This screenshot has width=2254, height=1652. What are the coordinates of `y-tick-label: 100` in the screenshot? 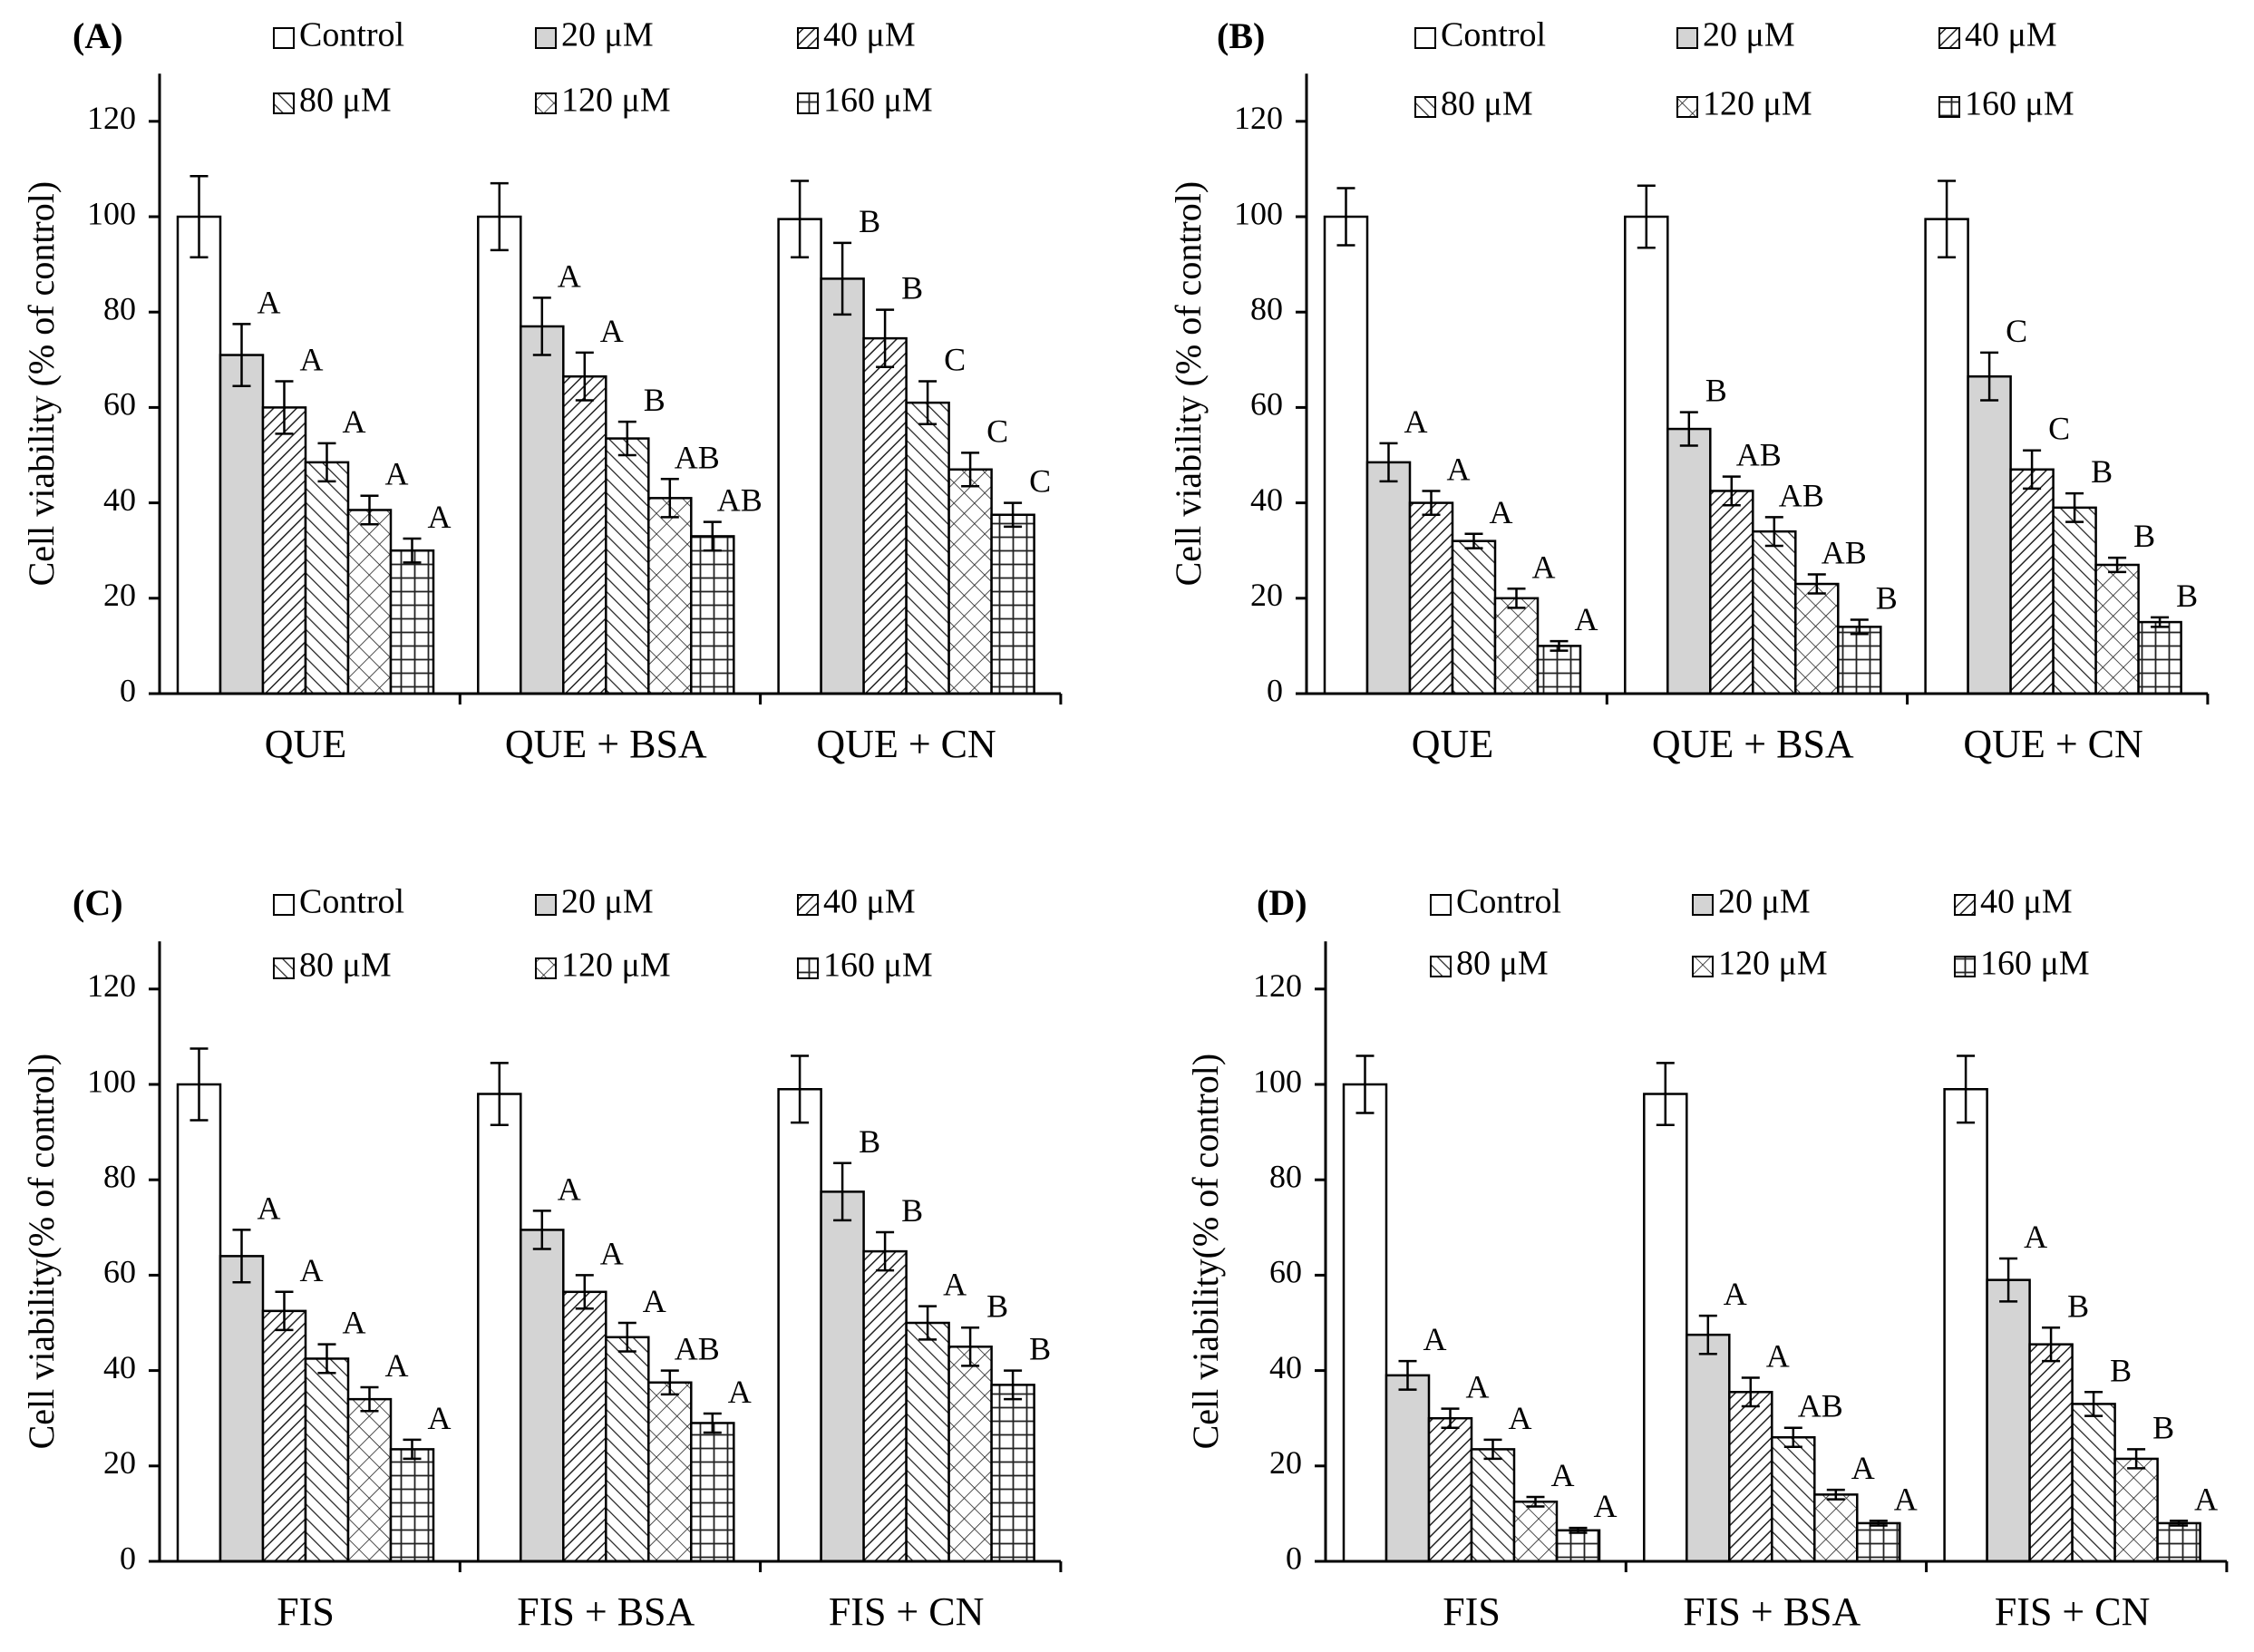 It's located at (111, 1081).